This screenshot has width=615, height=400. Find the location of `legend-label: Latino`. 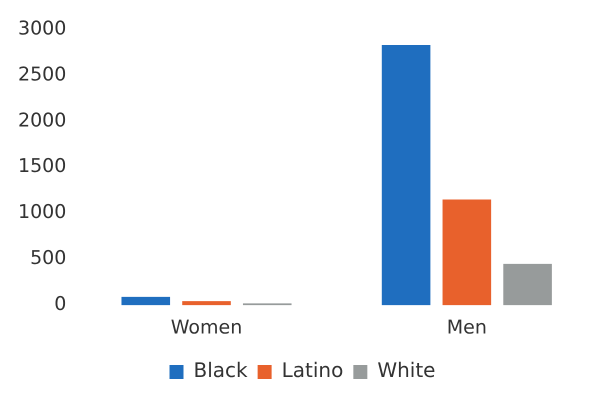

legend-label: Latino is located at coordinates (313, 370).